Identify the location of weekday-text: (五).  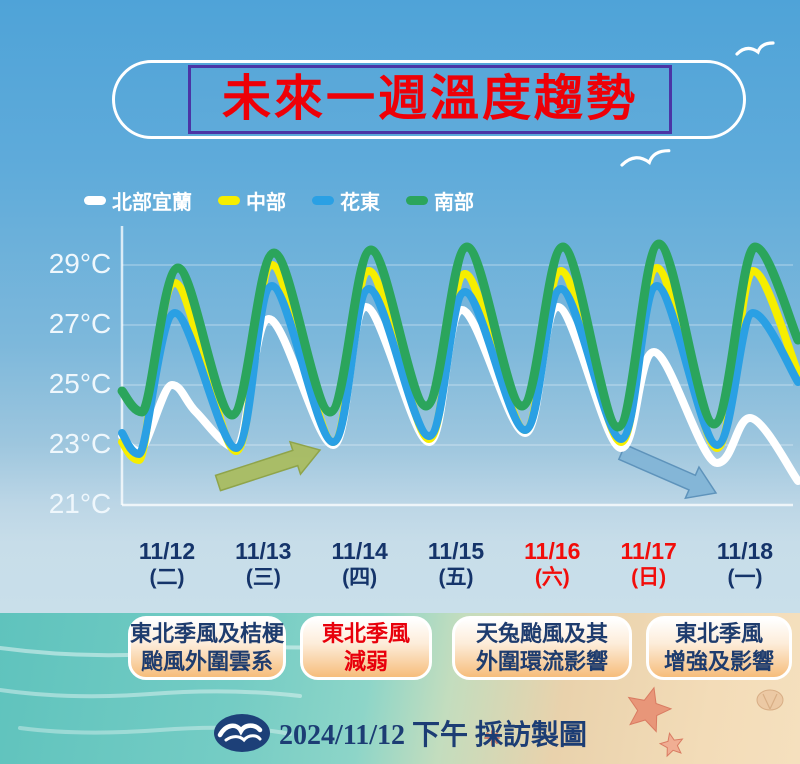
(456, 577).